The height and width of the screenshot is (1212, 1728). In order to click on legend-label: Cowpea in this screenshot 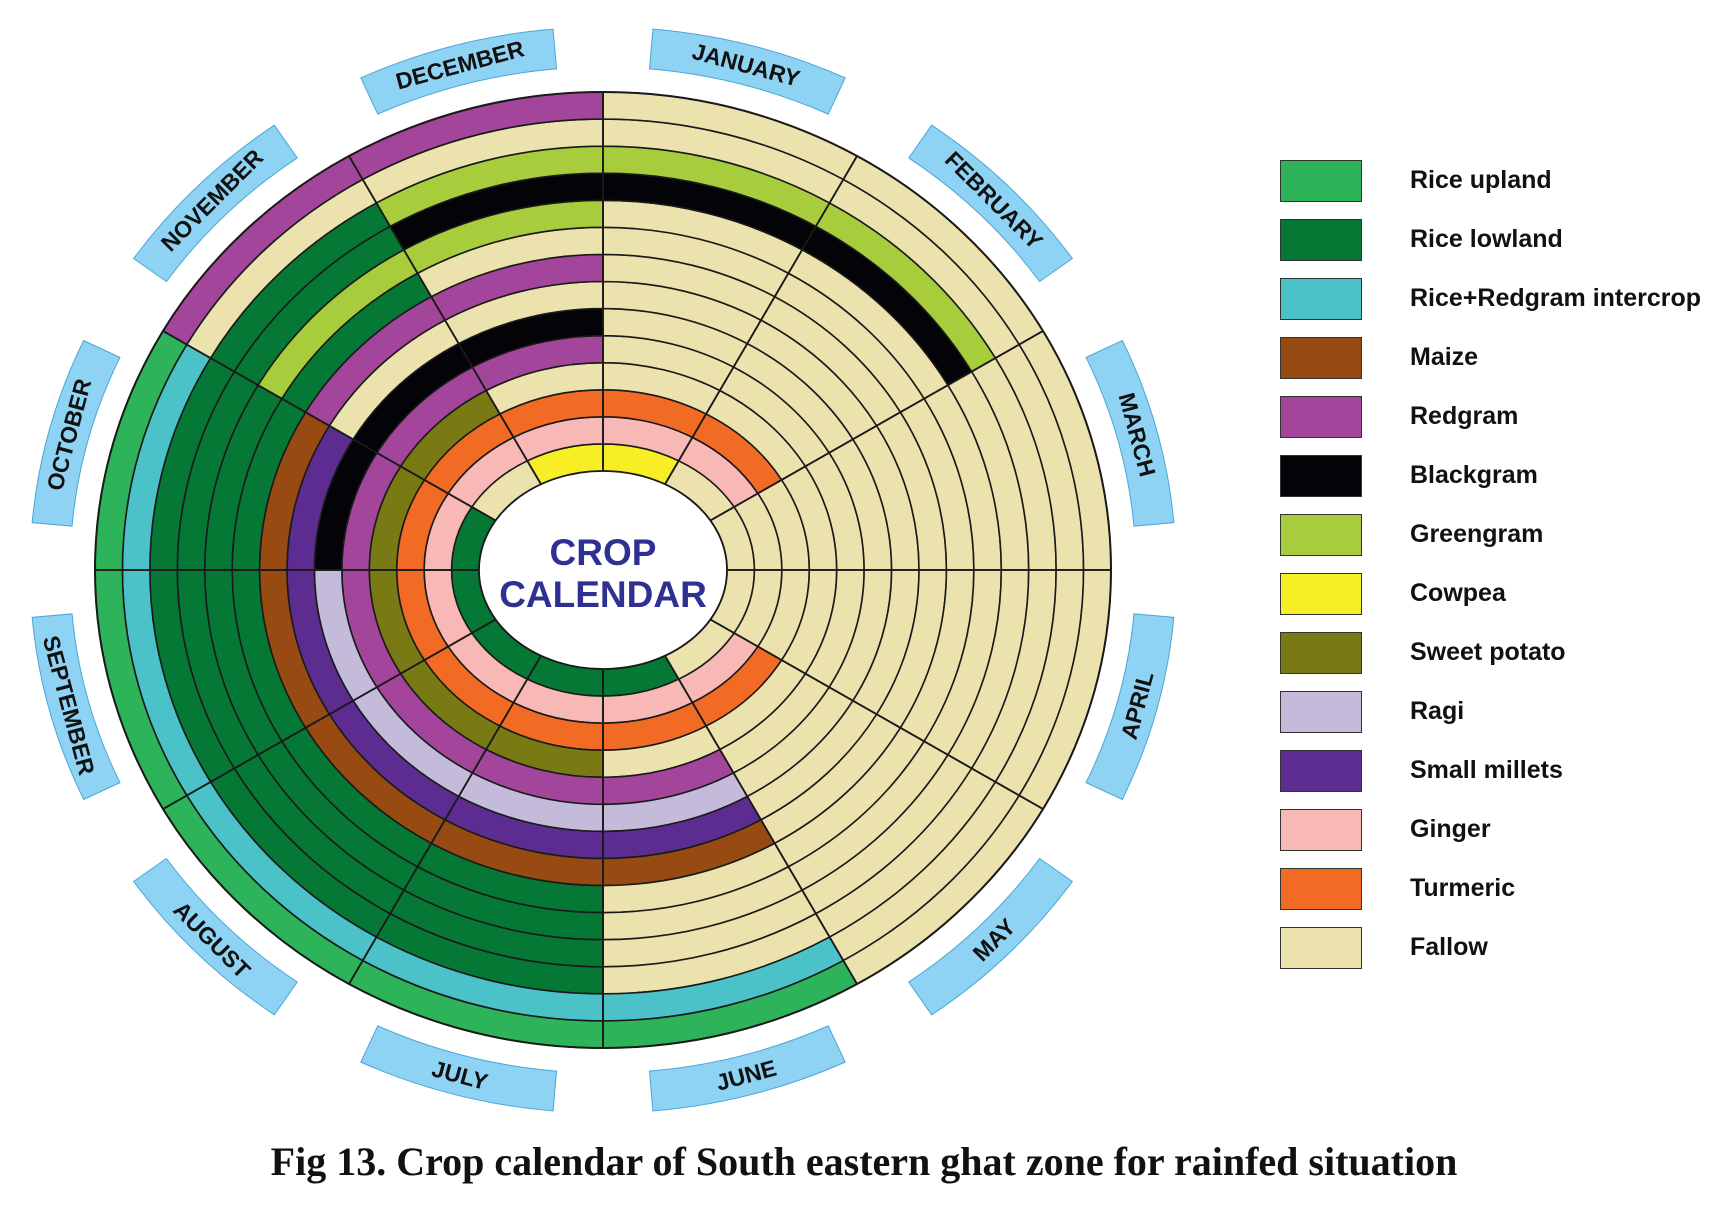, I will do `click(1458, 593)`.